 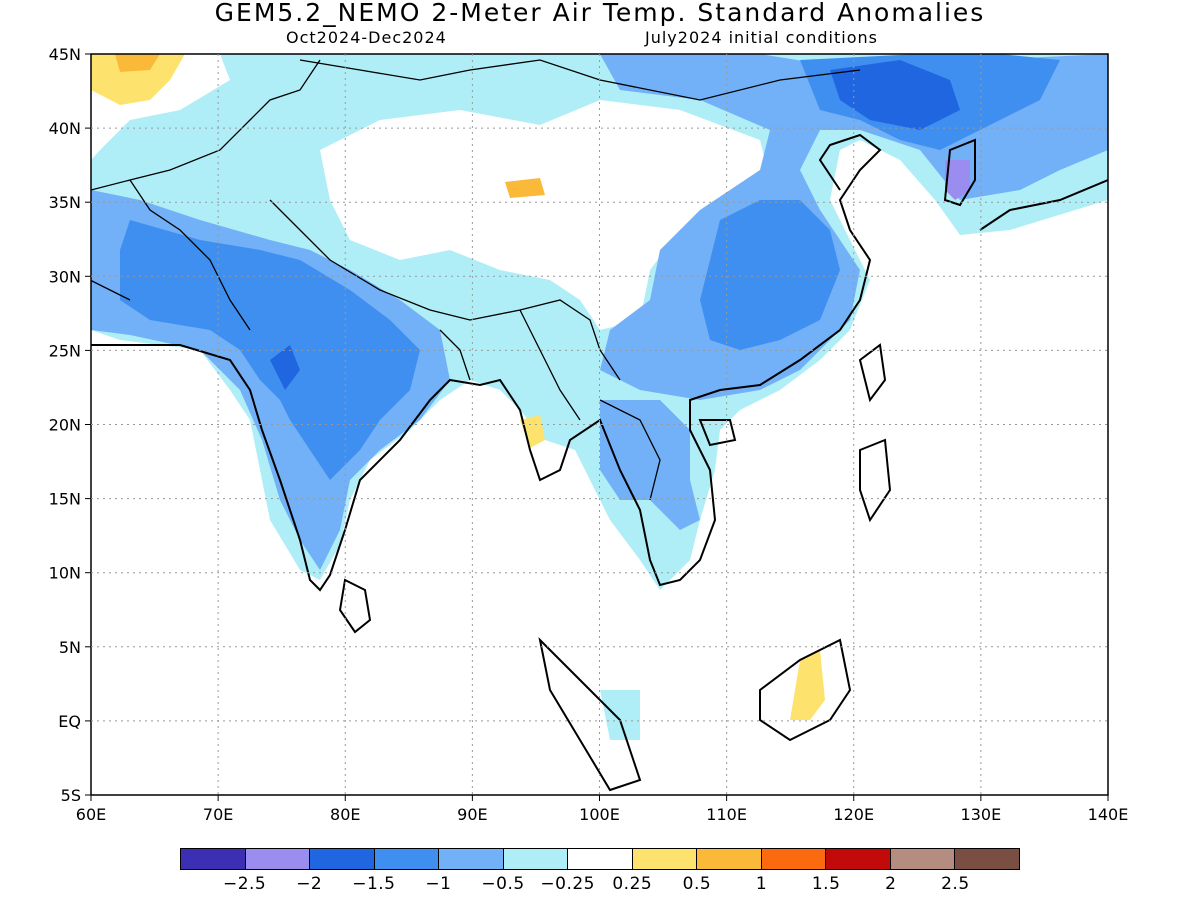 I want to click on anomaly-fill-deep-blue, so click(x=895, y=95).